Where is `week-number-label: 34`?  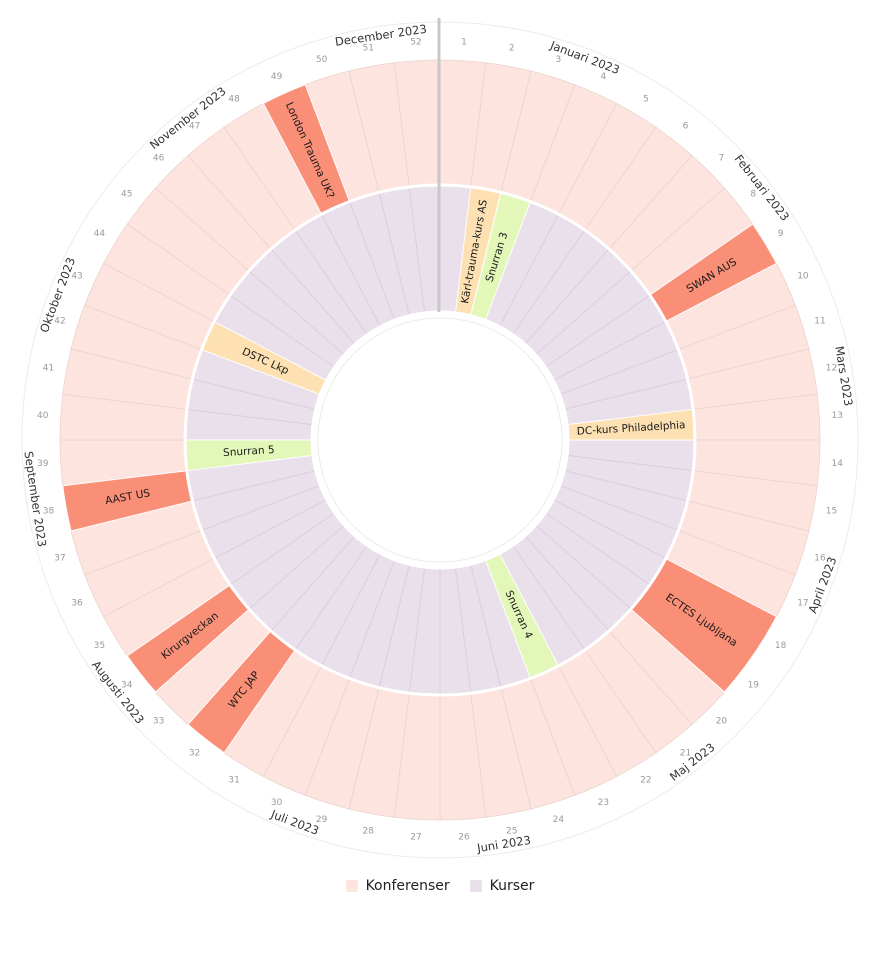 week-number-label: 34 is located at coordinates (127, 685).